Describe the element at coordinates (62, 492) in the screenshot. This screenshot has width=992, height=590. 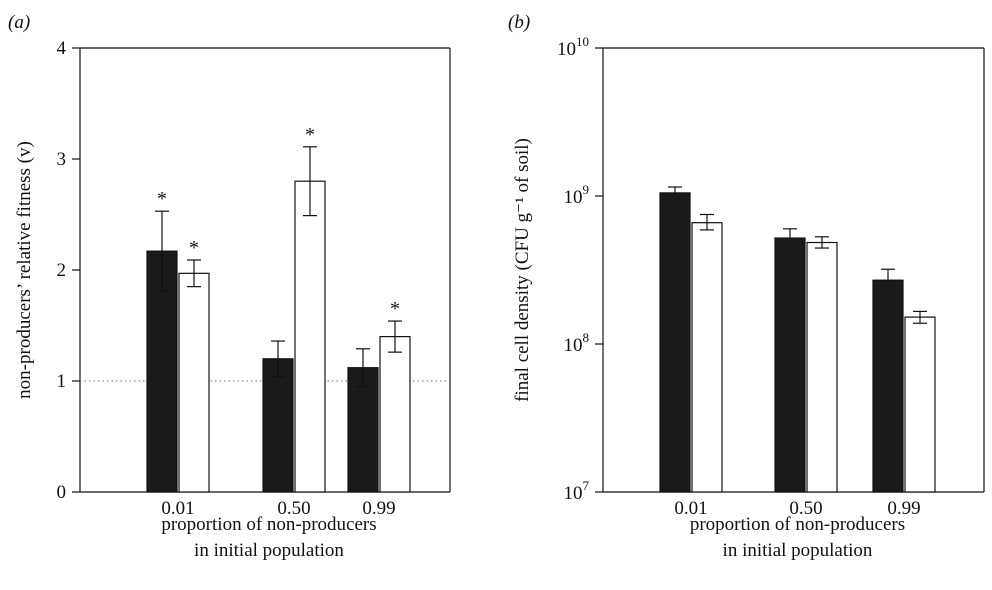
I see `y-tick-label: 0` at that location.